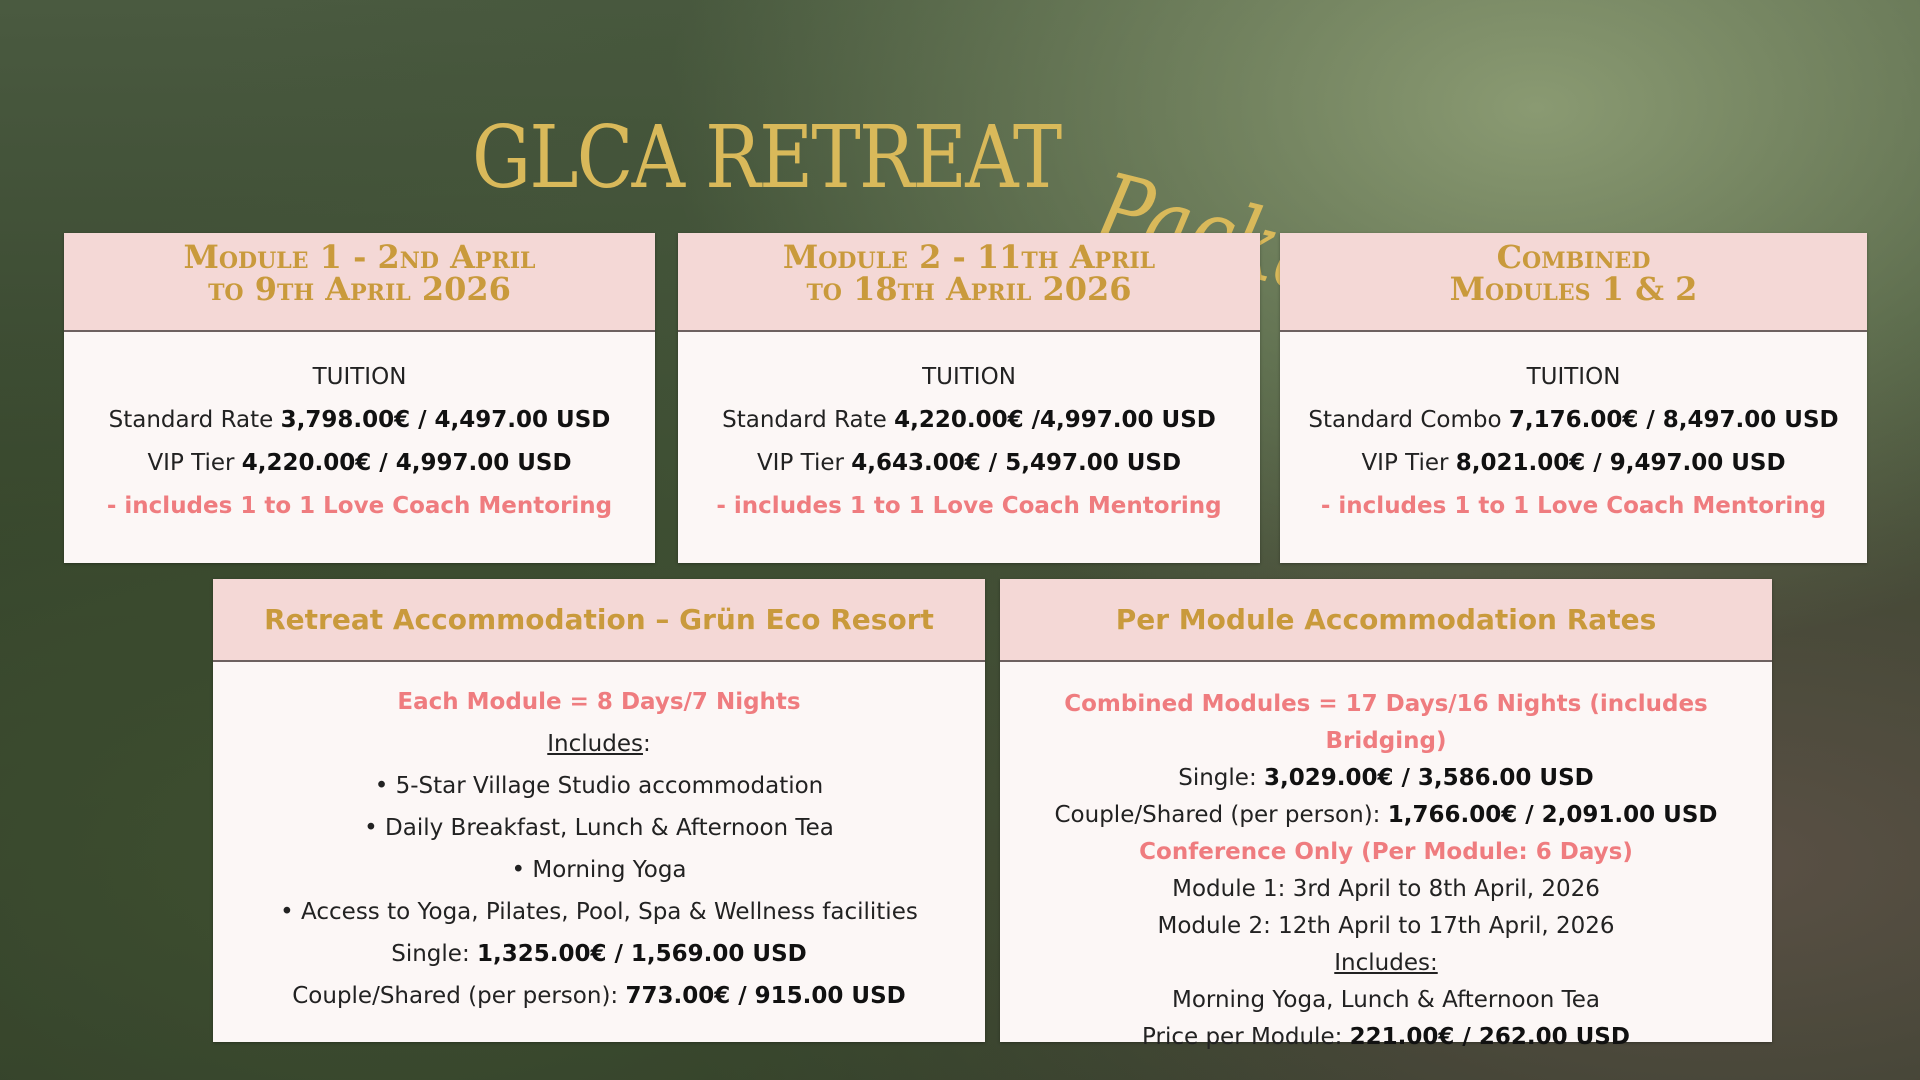 The width and height of the screenshot is (1920, 1080). Describe the element at coordinates (599, 870) in the screenshot. I see `list-item: • Morning Yoga` at that location.